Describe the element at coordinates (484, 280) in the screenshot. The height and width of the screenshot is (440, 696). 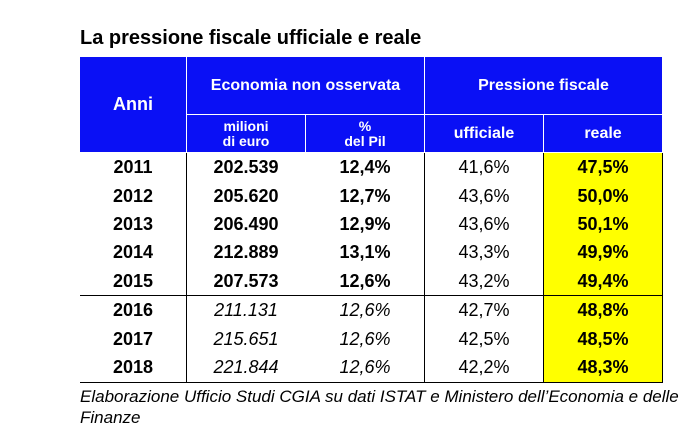
I see `cell-ufficiale: 43,2%` at that location.